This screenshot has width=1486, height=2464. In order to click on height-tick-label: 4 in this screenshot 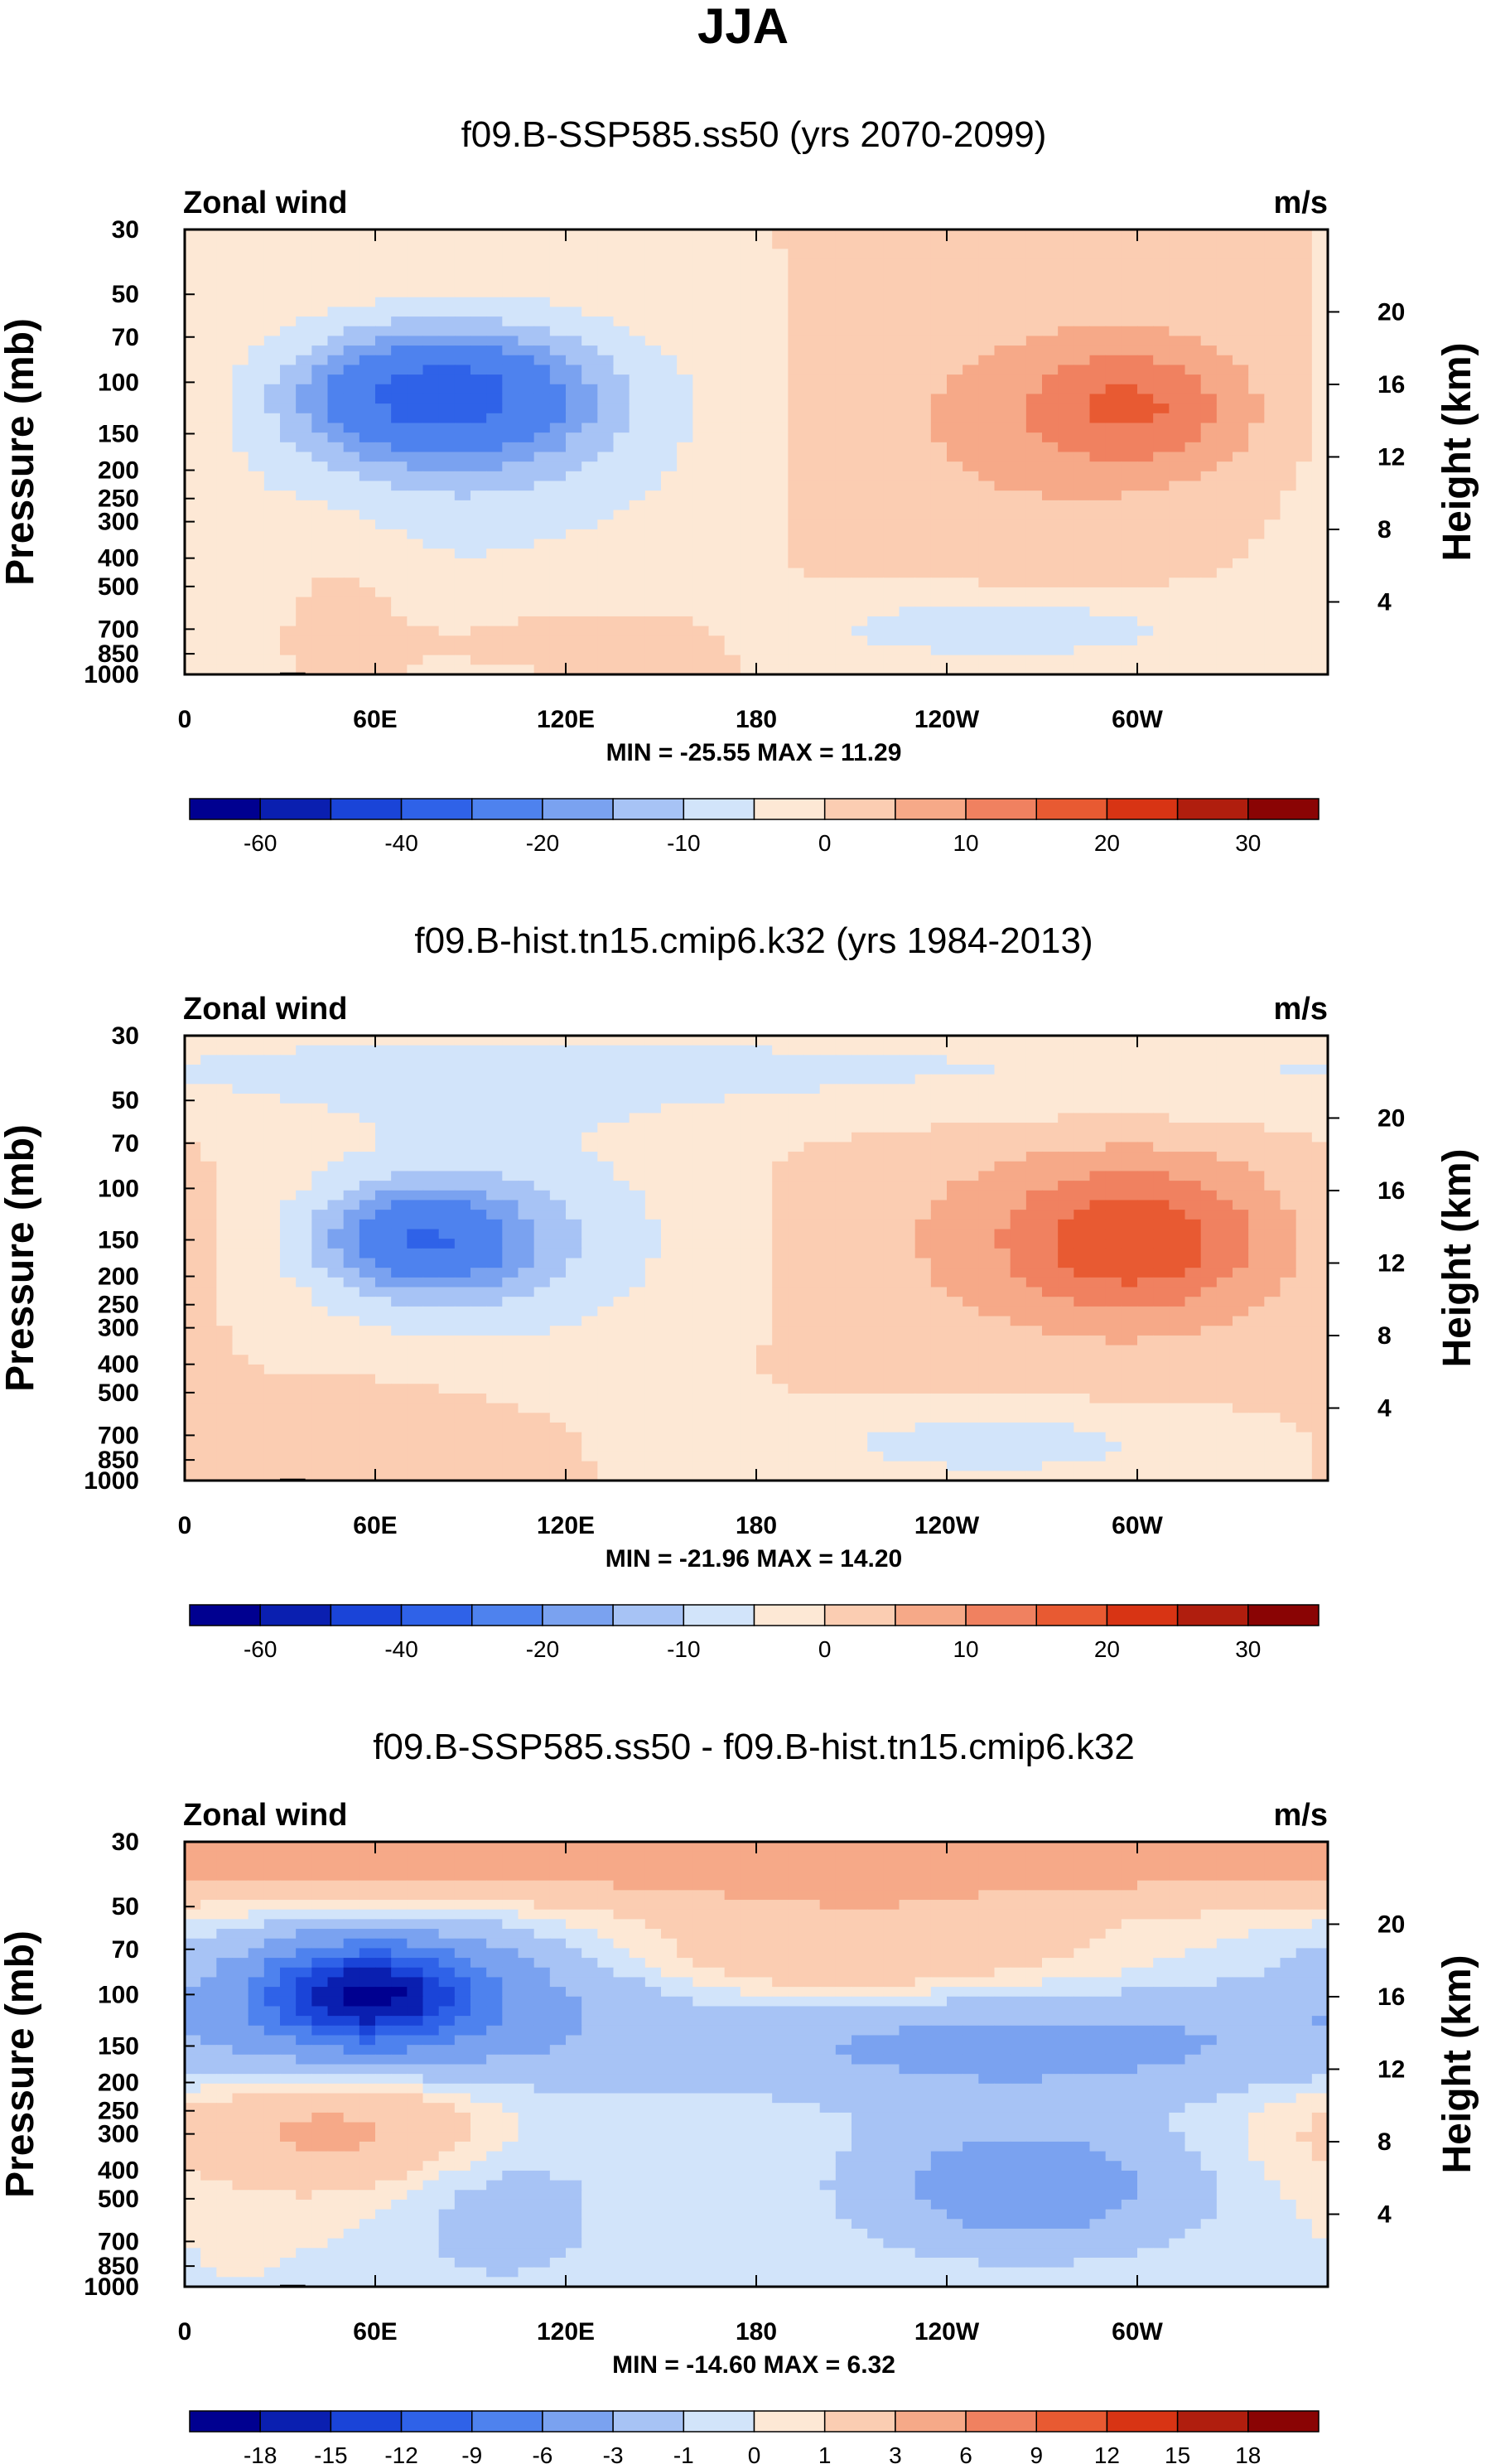, I will do `click(1384, 602)`.